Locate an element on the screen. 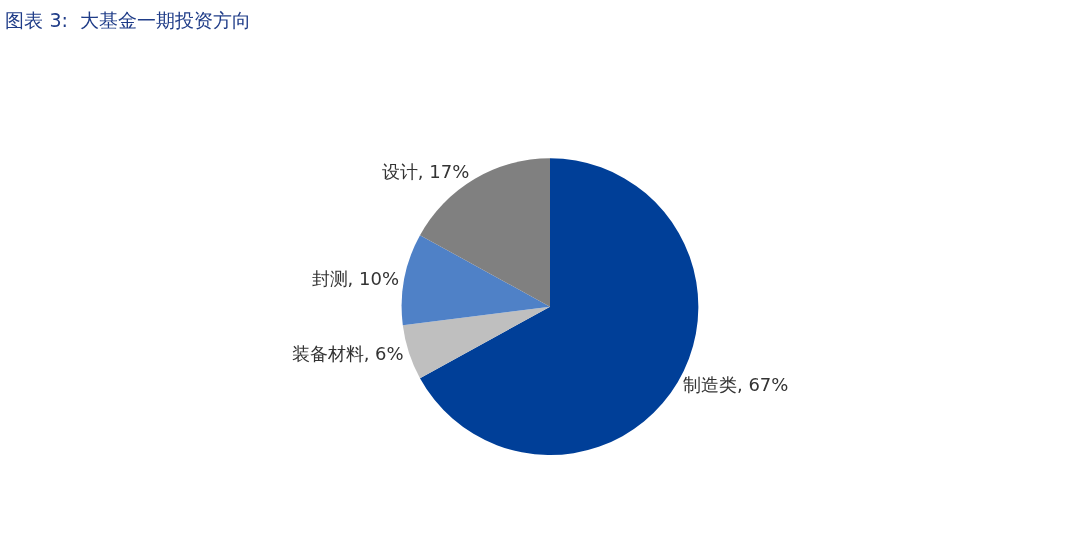  text: 图表 3: 大基金一期投资方向 is located at coordinates (128, 19).